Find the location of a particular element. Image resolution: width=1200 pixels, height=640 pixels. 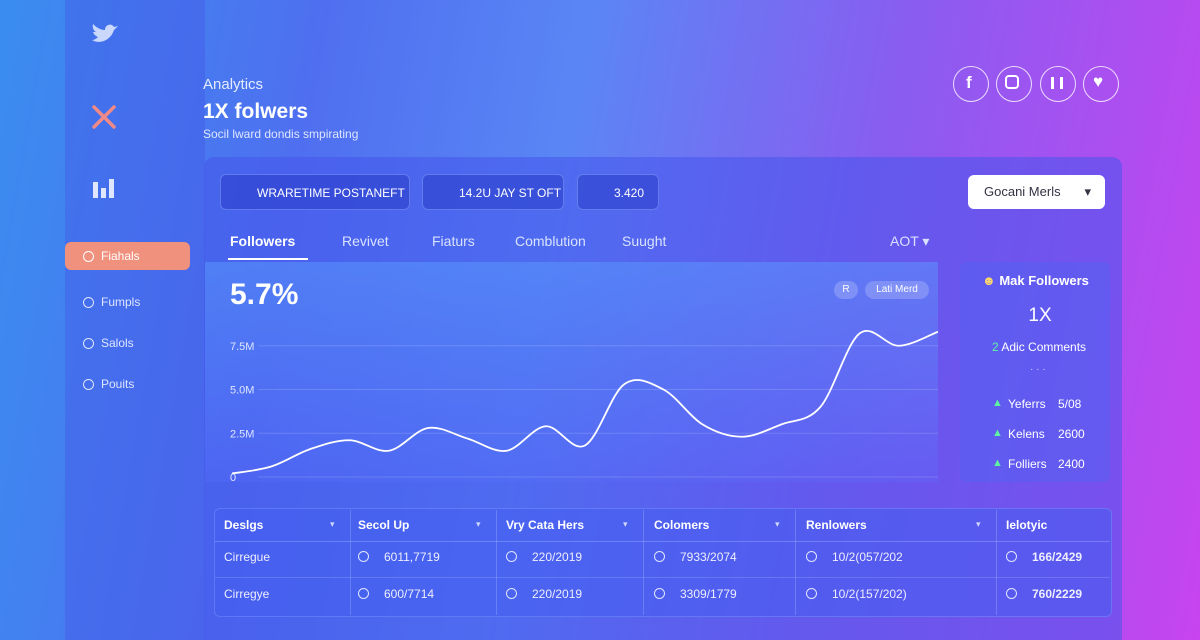

row-value: 5/08 is located at coordinates (1070, 404).